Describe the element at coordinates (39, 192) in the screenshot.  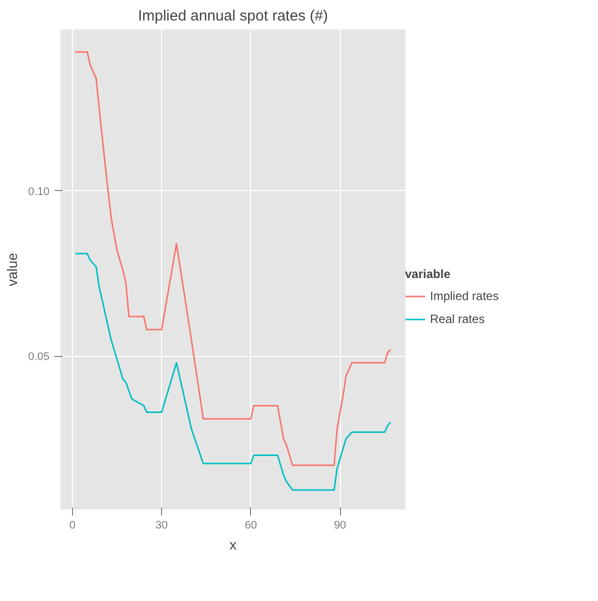
I see `y-tick-label: 0.10` at that location.